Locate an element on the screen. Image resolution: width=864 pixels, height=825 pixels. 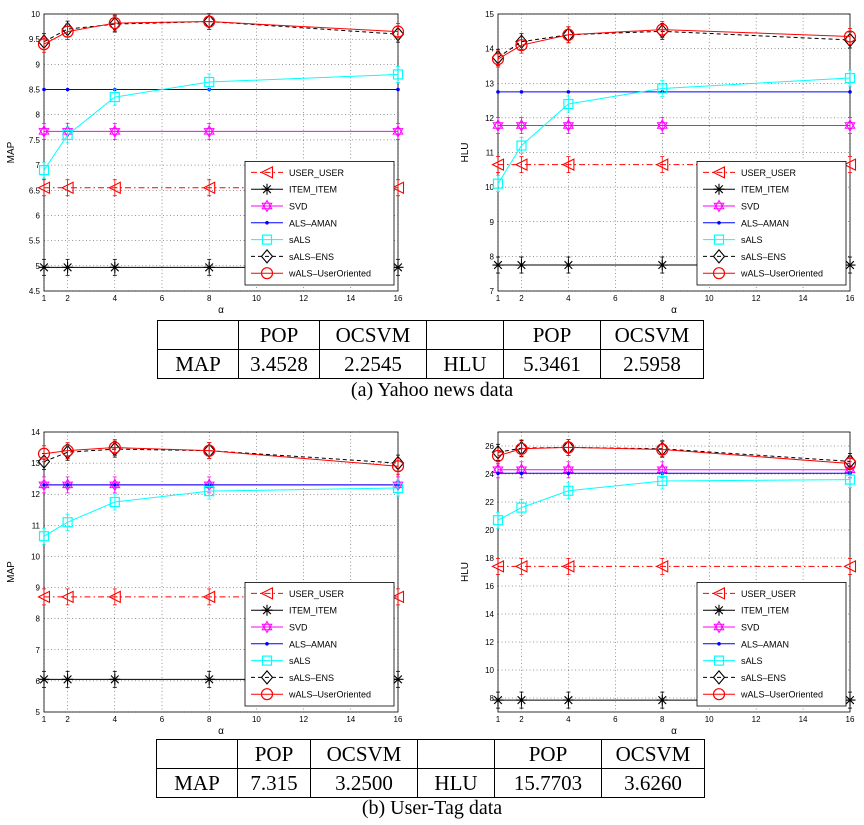
y-tick-label: 8 is located at coordinates (492, 698).